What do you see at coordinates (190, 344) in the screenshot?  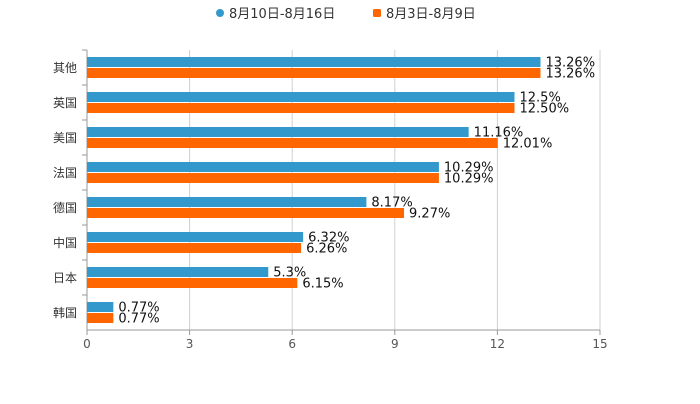 I see `x-tick-label-1: 3` at bounding box center [190, 344].